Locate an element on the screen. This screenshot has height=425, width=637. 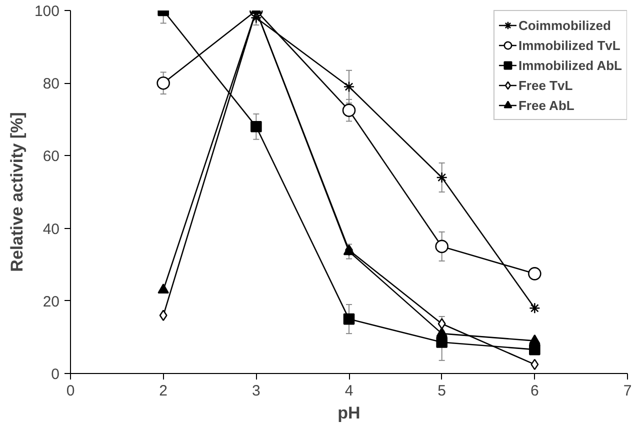
y-tick-label: 80 is located at coordinates (51, 84).